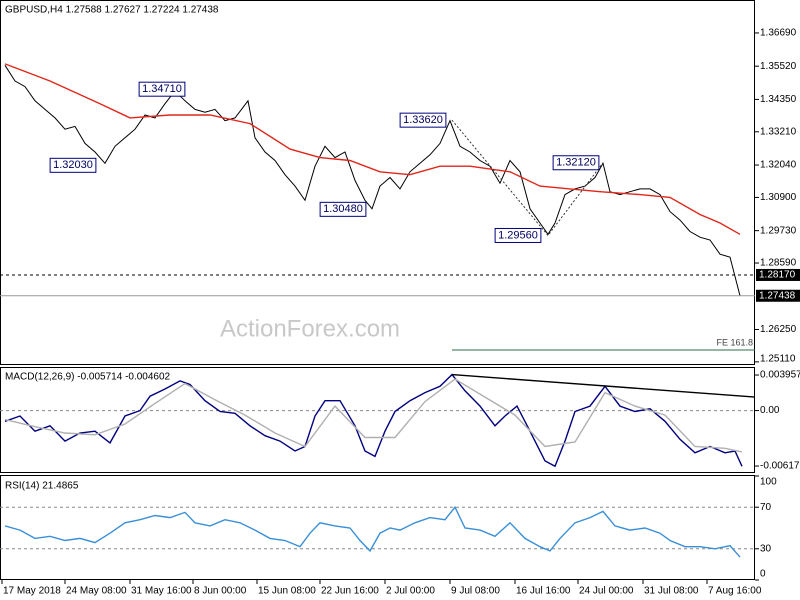  Describe the element at coordinates (766, 548) in the screenshot. I see `y-tick-label: 30` at that location.